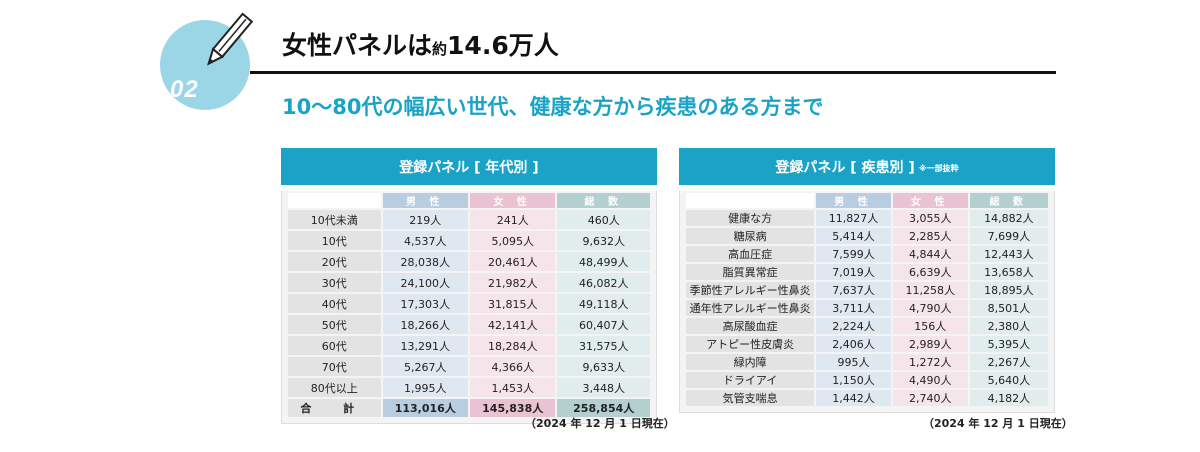 The height and width of the screenshot is (452, 1200). I want to click on cell-male: 11,827人, so click(853, 218).